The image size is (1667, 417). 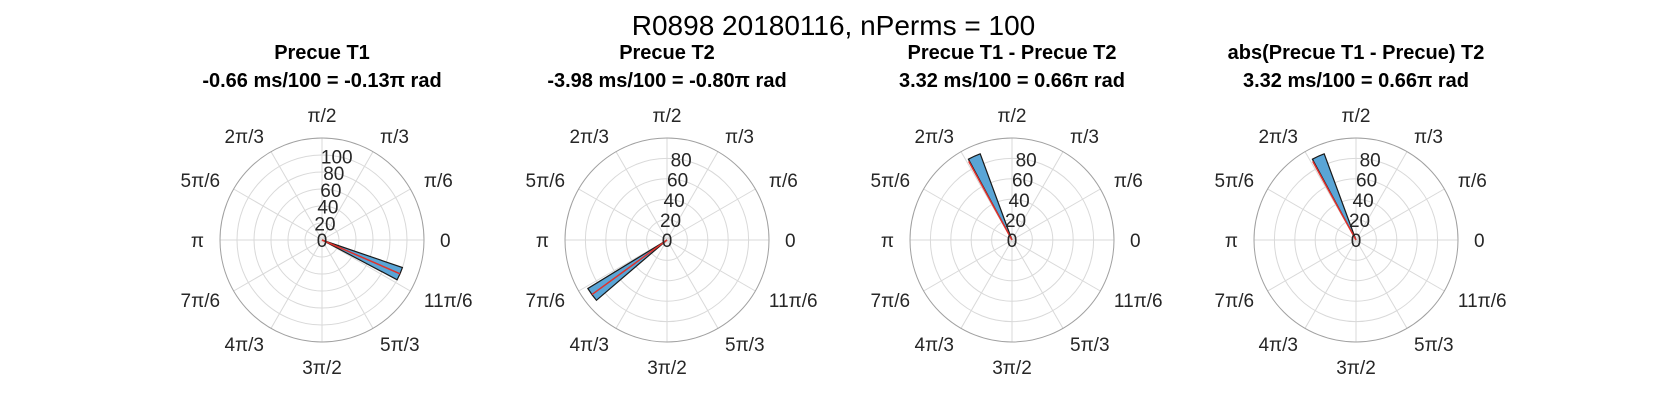 What do you see at coordinates (833, 25) in the screenshot?
I see `figure-title: R0898 20180116, nPerms = 100` at bounding box center [833, 25].